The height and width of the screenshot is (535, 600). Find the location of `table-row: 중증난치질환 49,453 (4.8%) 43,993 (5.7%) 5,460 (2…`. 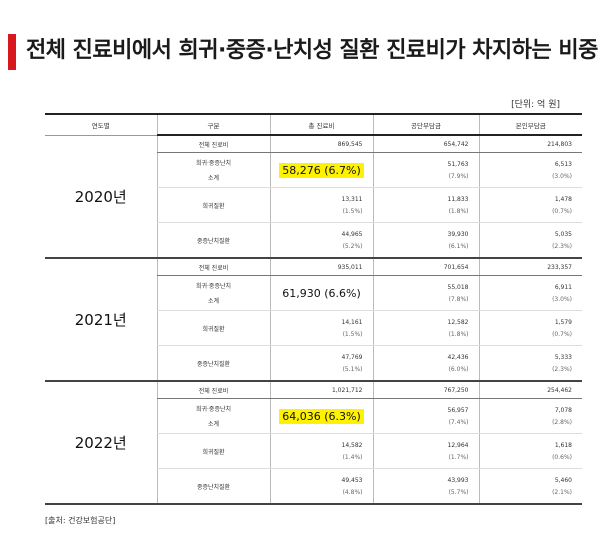

table-row: 중증난치질환 49,453 (4.8%) 43,993 (5.7%) 5,460 (2… is located at coordinates (313, 486).